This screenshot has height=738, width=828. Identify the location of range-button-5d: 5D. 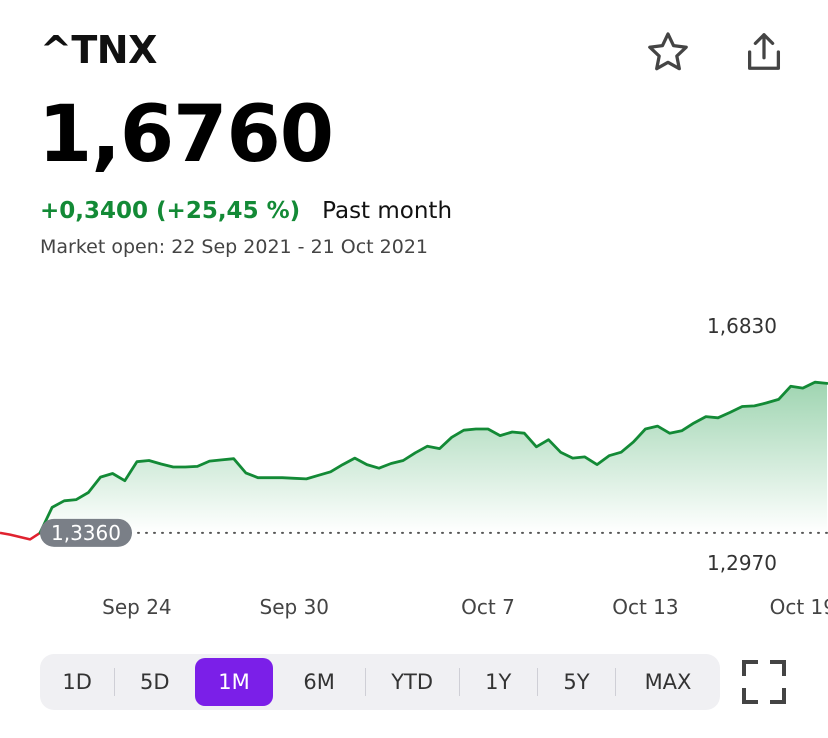
(155, 682).